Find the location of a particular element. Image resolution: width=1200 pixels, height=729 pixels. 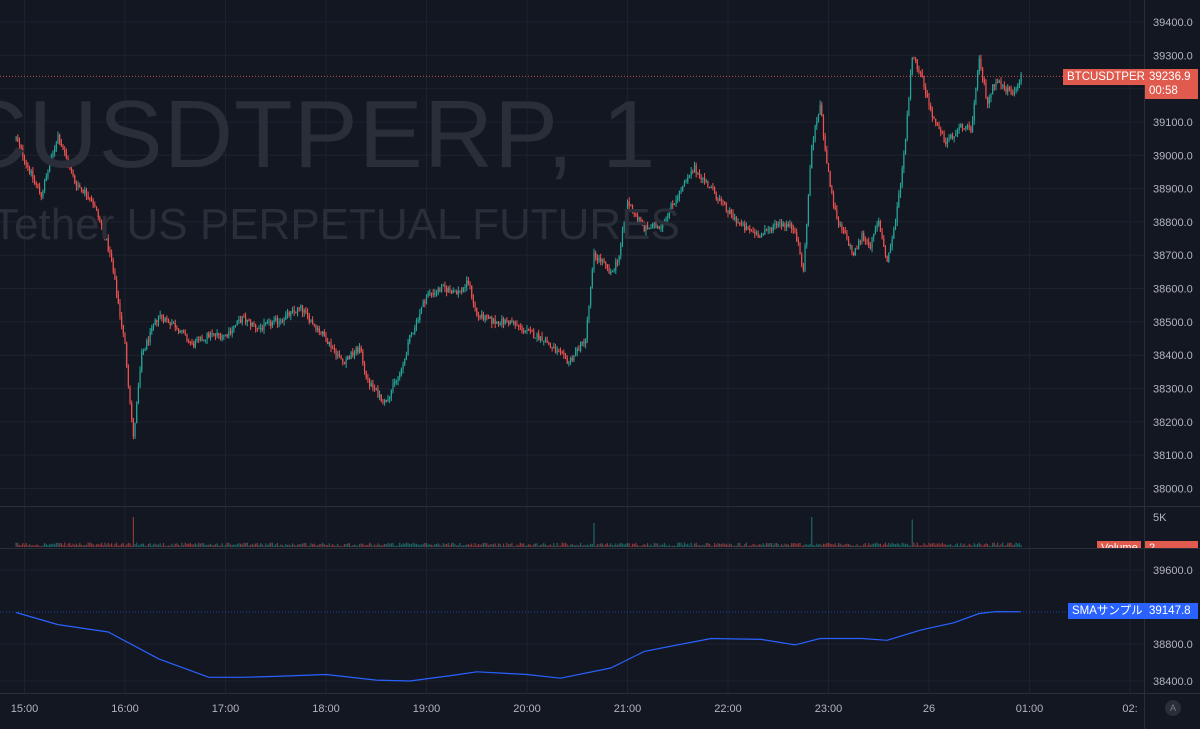

pane-separator-volume-sma is located at coordinates (600, 548).